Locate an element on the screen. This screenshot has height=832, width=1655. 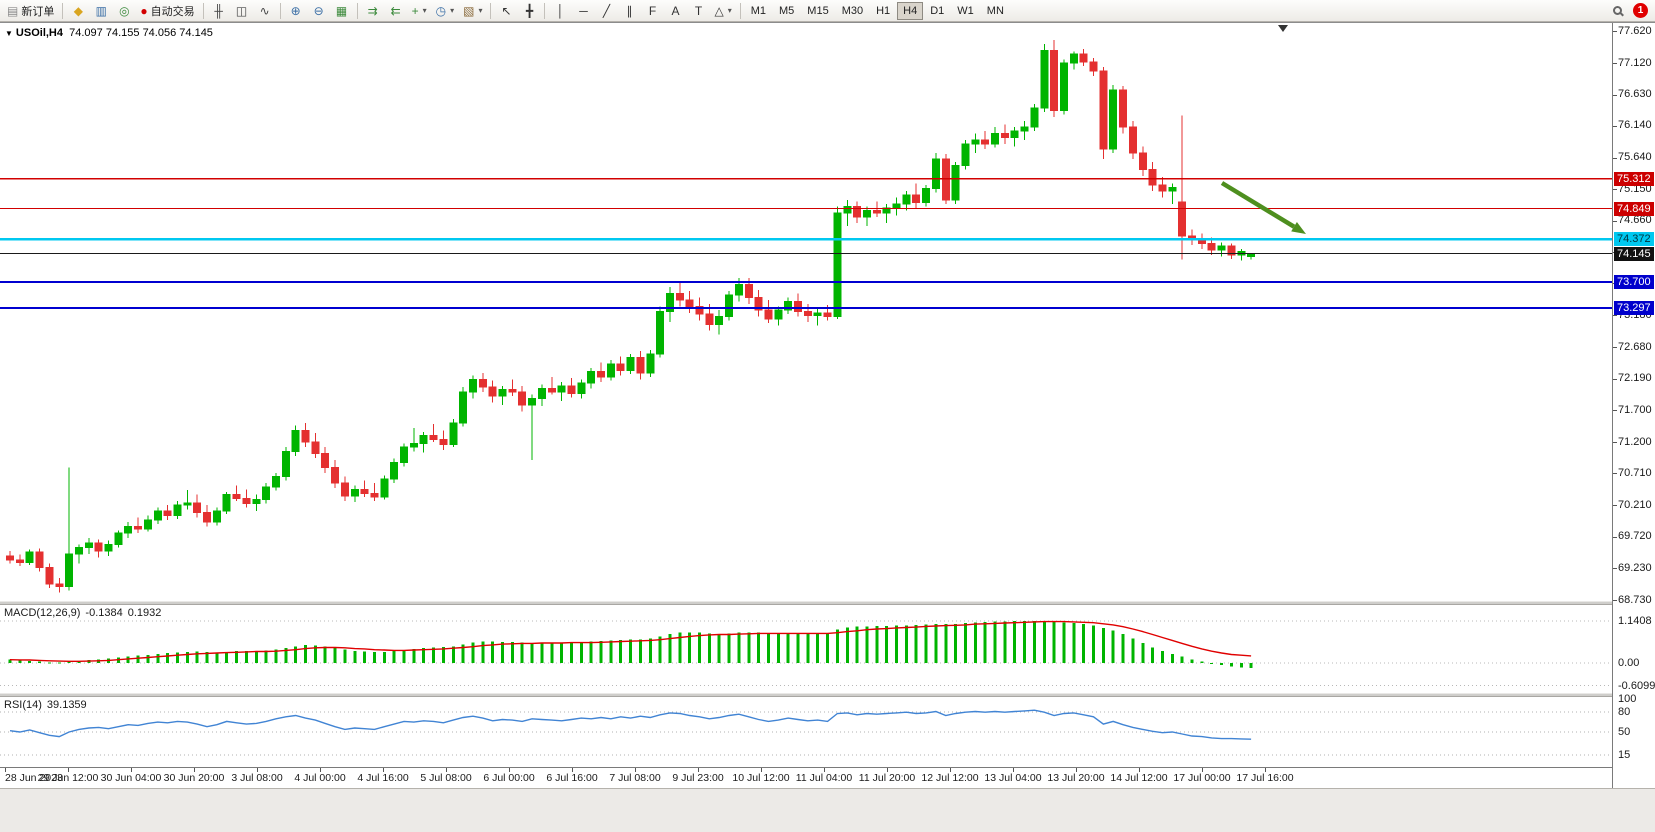
horizontal-line-button: ─ is located at coordinates (583, 11).